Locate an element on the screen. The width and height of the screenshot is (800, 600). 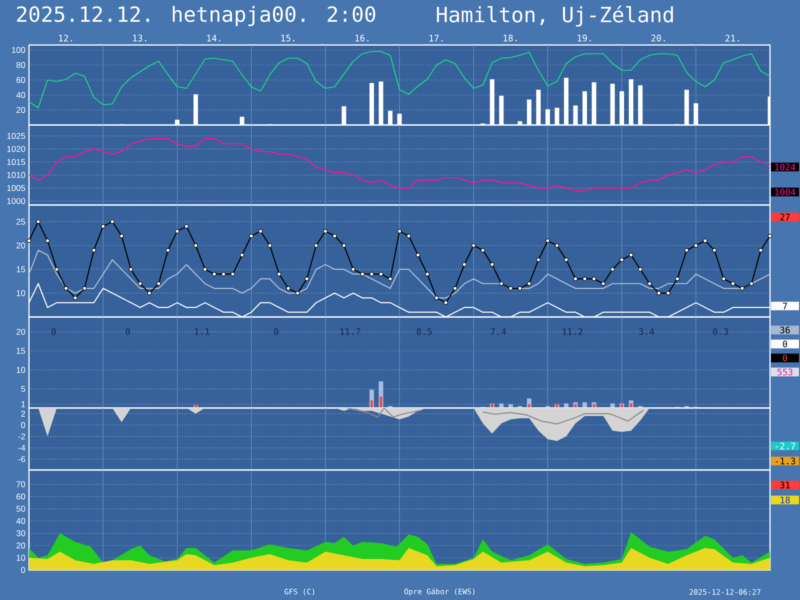
text: 1004 is located at coordinates (785, 192).